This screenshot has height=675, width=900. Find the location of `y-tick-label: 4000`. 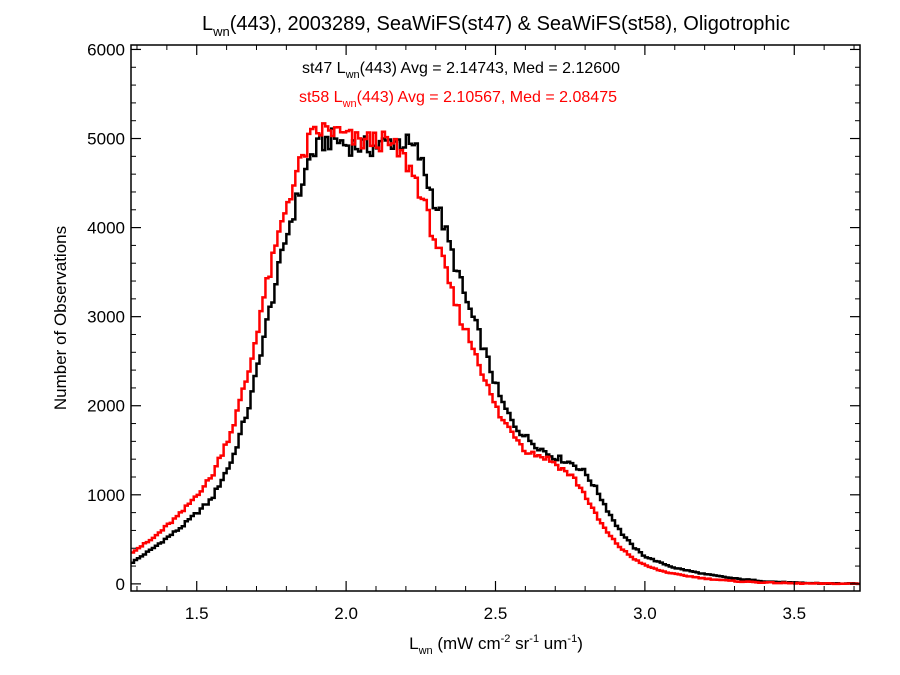

y-tick-label: 4000 is located at coordinates (106, 228).